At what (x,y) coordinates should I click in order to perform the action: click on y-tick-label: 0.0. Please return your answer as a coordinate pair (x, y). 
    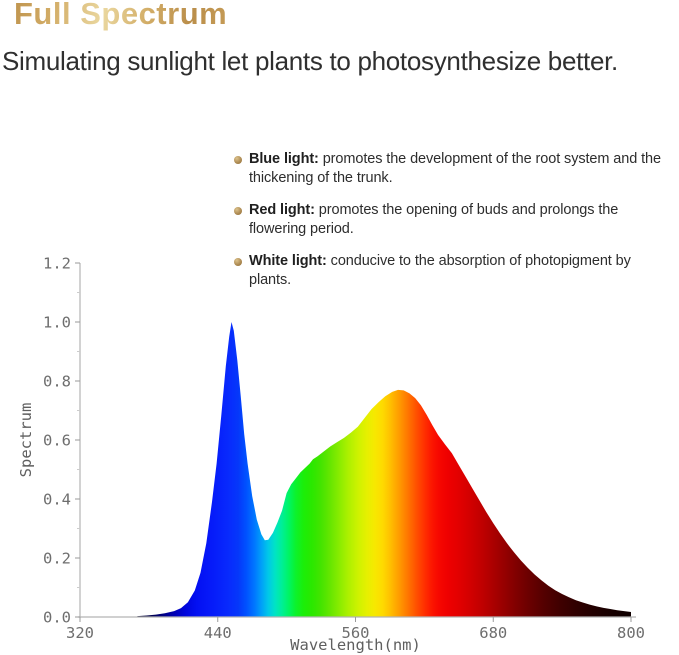
    Looking at the image, I should click on (57, 618).